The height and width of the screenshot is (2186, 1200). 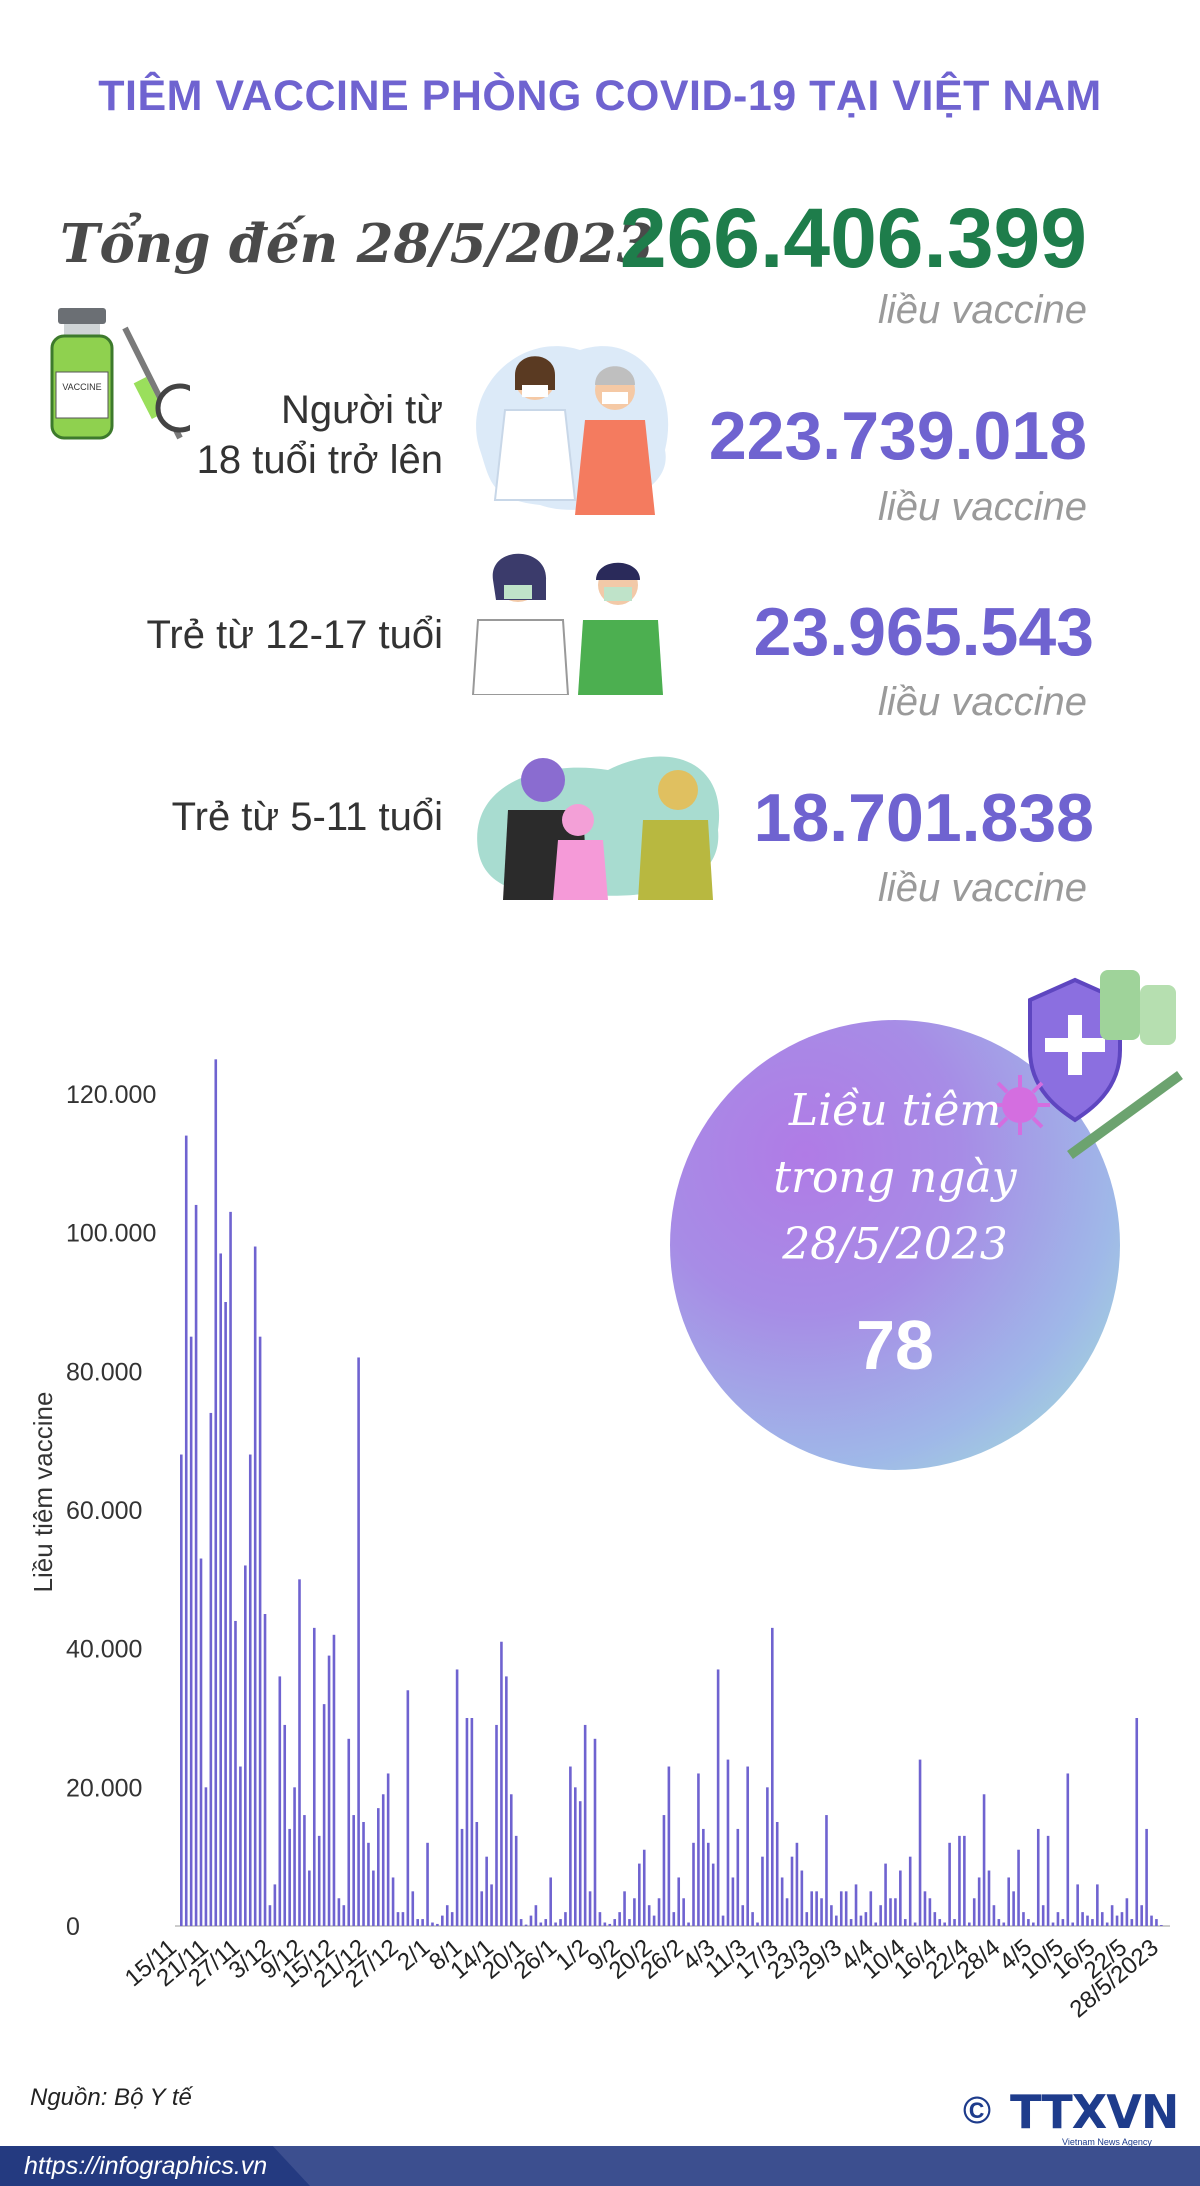 What do you see at coordinates (104, 1650) in the screenshot?
I see `y-tick-label: 40.000` at bounding box center [104, 1650].